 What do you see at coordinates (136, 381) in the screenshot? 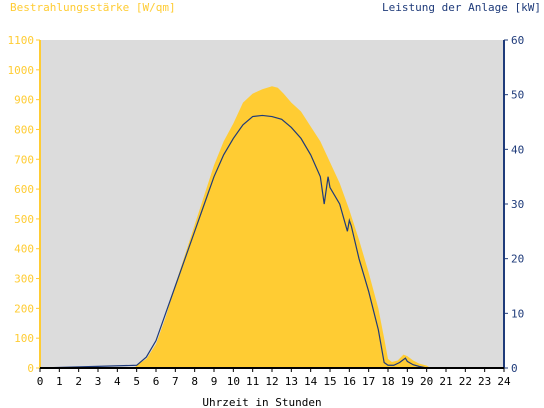
I see `x-tick-label: 5` at bounding box center [136, 381].